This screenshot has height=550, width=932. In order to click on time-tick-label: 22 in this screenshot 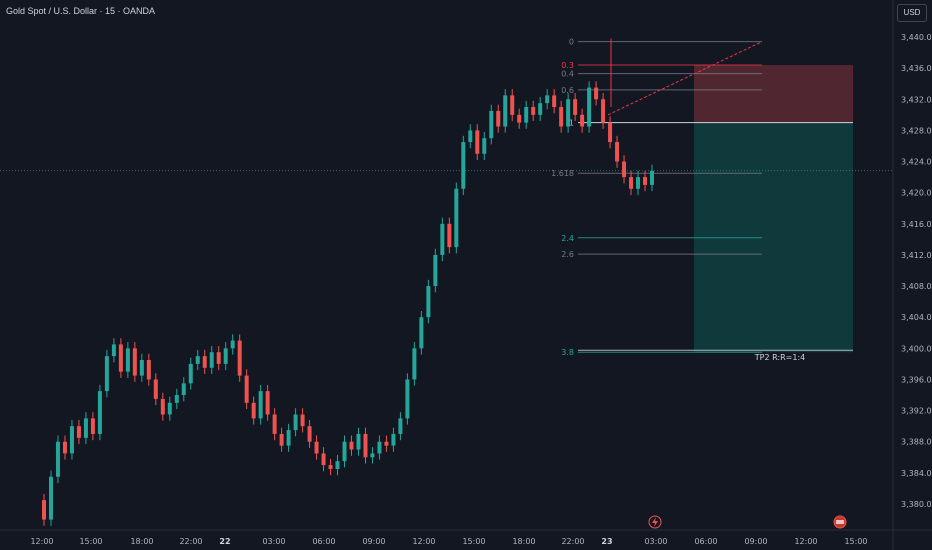, I will do `click(224, 541)`.